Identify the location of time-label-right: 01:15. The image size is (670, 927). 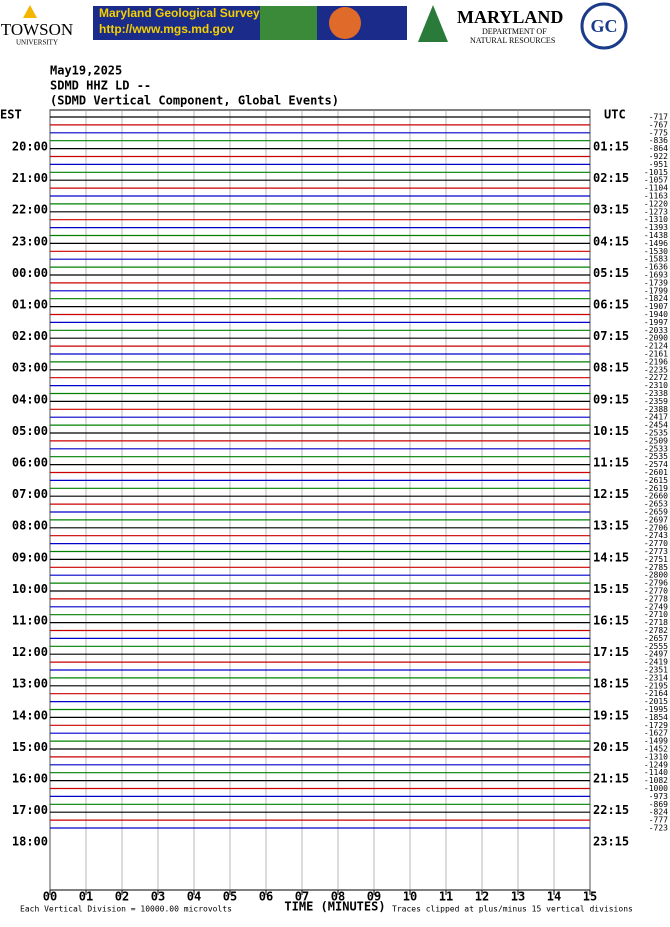
(611, 147).